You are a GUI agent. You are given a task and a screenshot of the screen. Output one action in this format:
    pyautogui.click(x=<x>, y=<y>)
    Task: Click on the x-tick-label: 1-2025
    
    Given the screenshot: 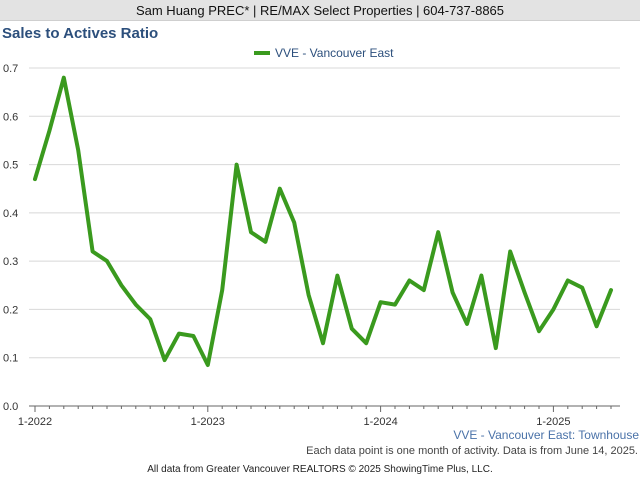 What is the action you would take?
    pyautogui.click(x=553, y=422)
    